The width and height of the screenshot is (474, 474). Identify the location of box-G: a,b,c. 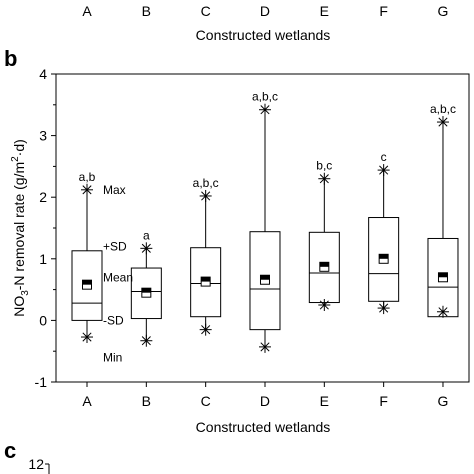
(443, 210).